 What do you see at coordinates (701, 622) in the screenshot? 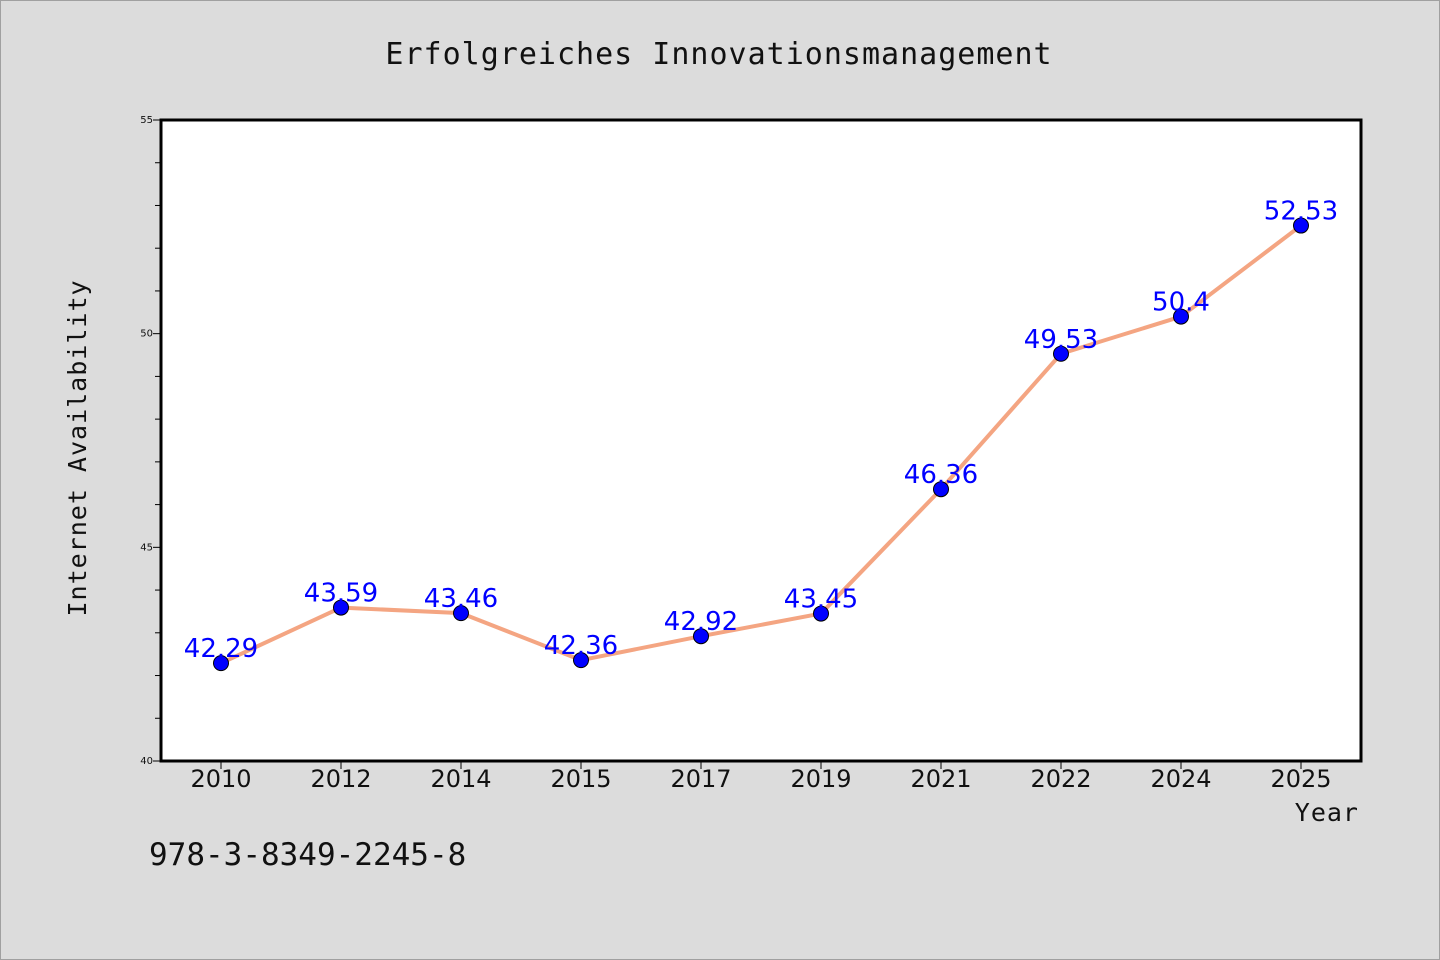
I see `data-label: 42.92` at bounding box center [701, 622].